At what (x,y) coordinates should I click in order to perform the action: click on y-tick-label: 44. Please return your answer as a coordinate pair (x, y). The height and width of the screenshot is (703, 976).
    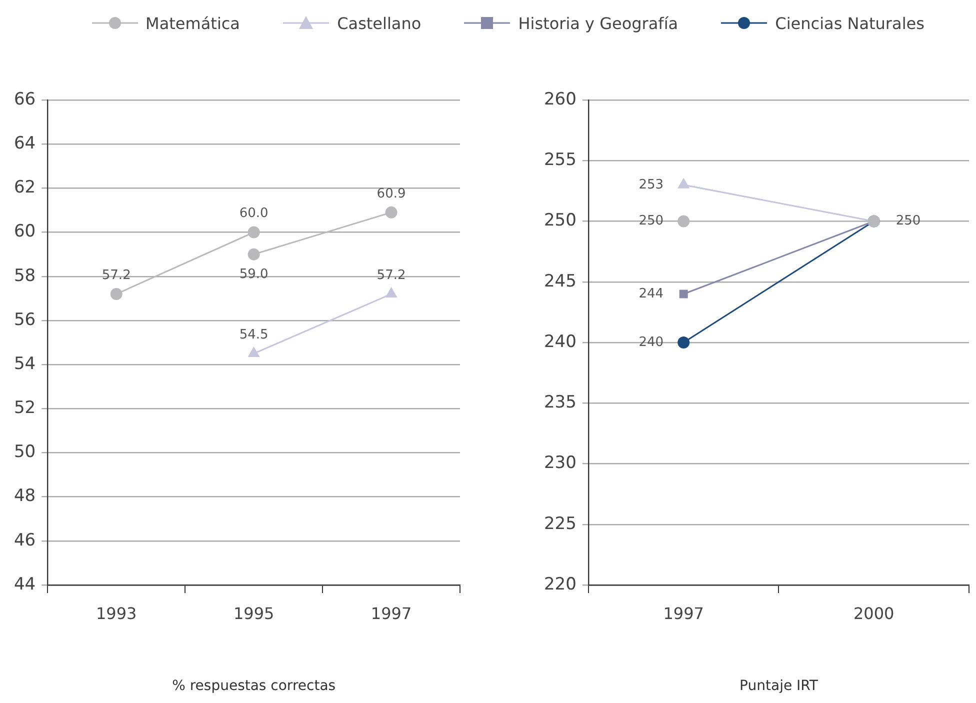
    Looking at the image, I should click on (25, 584).